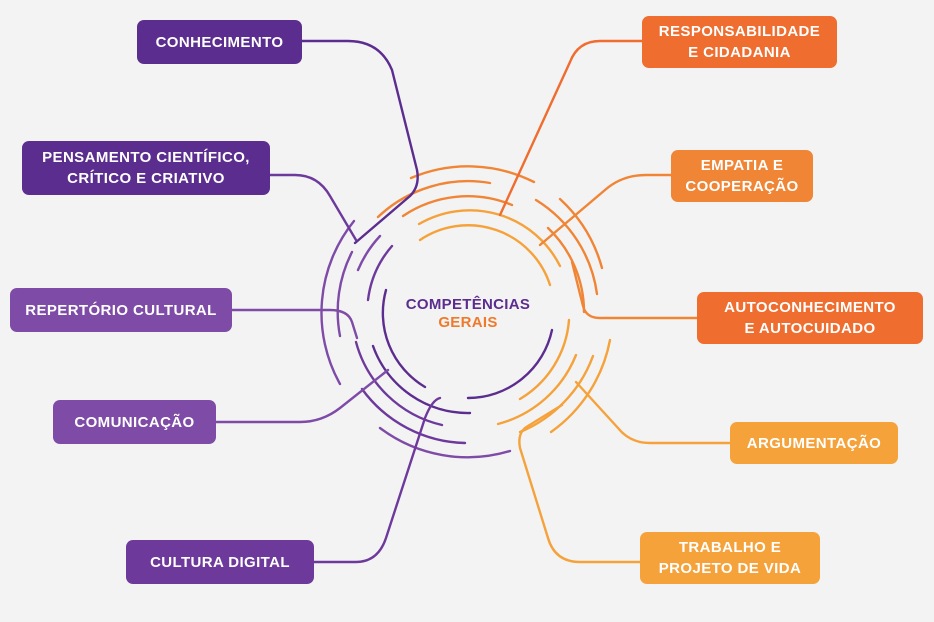  What do you see at coordinates (739, 31) in the screenshot?
I see `box-label-line-1: RESPONSABILIDADE` at bounding box center [739, 31].